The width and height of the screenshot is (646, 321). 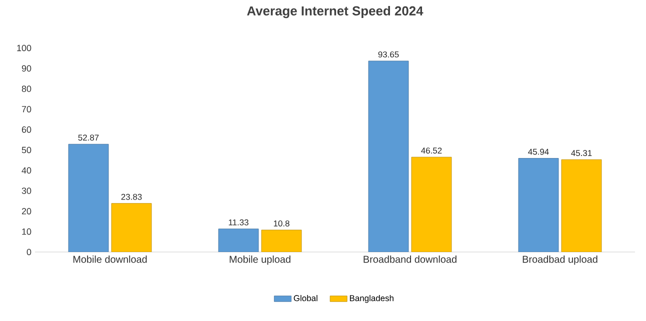 I want to click on y-tick-label: 80, so click(x=27, y=89).